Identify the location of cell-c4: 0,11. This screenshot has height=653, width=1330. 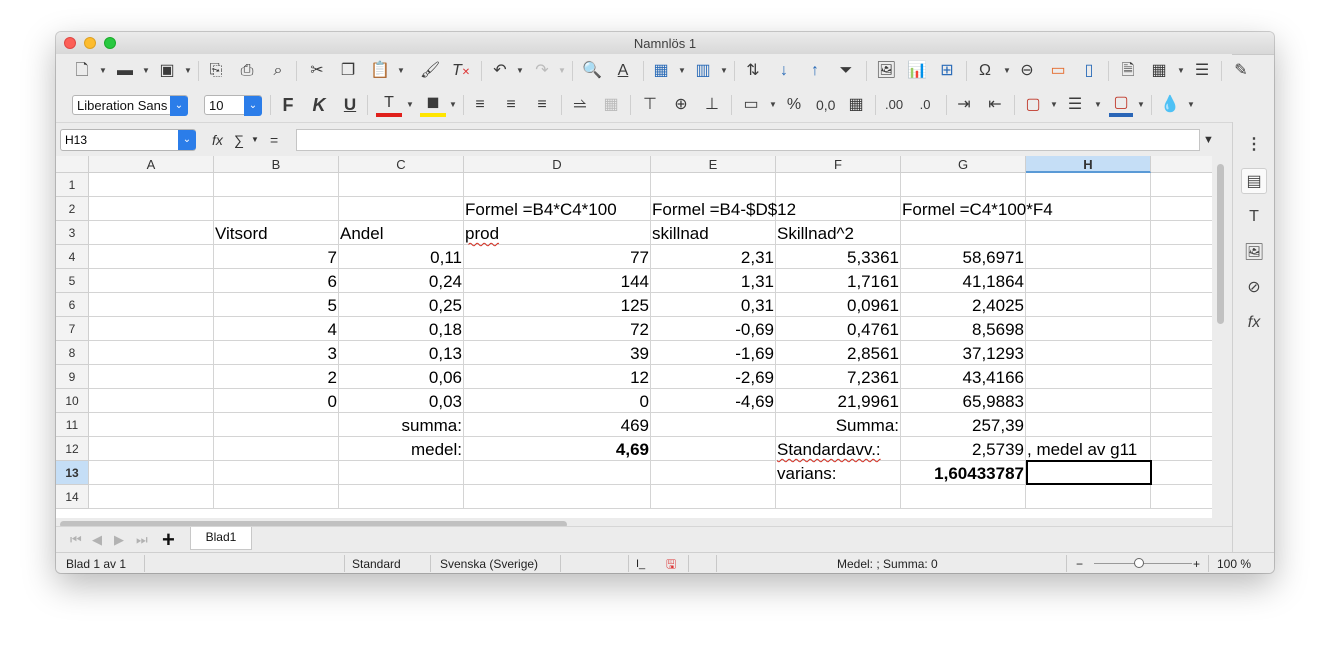
(401, 257).